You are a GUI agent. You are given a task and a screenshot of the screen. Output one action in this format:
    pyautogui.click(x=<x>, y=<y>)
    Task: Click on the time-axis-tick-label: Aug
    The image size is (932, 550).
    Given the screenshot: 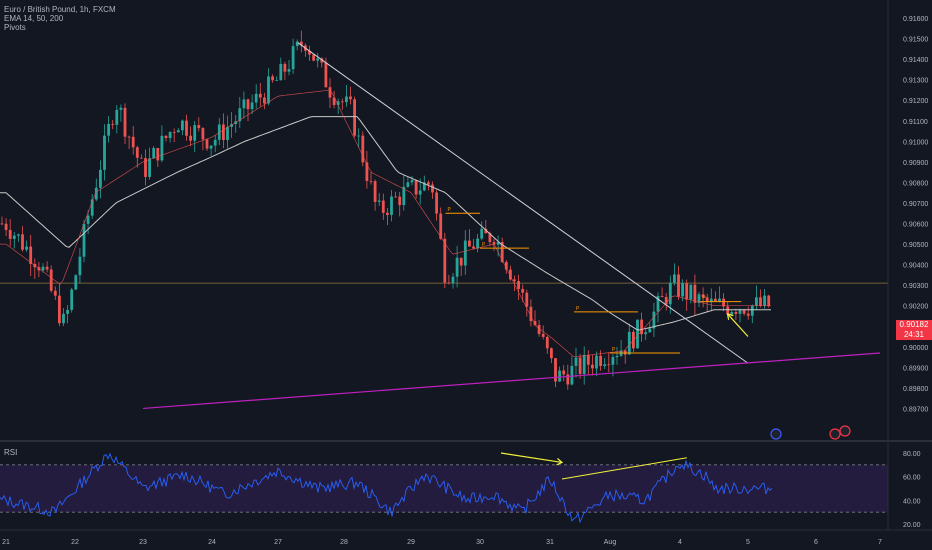 What is the action you would take?
    pyautogui.click(x=610, y=542)
    